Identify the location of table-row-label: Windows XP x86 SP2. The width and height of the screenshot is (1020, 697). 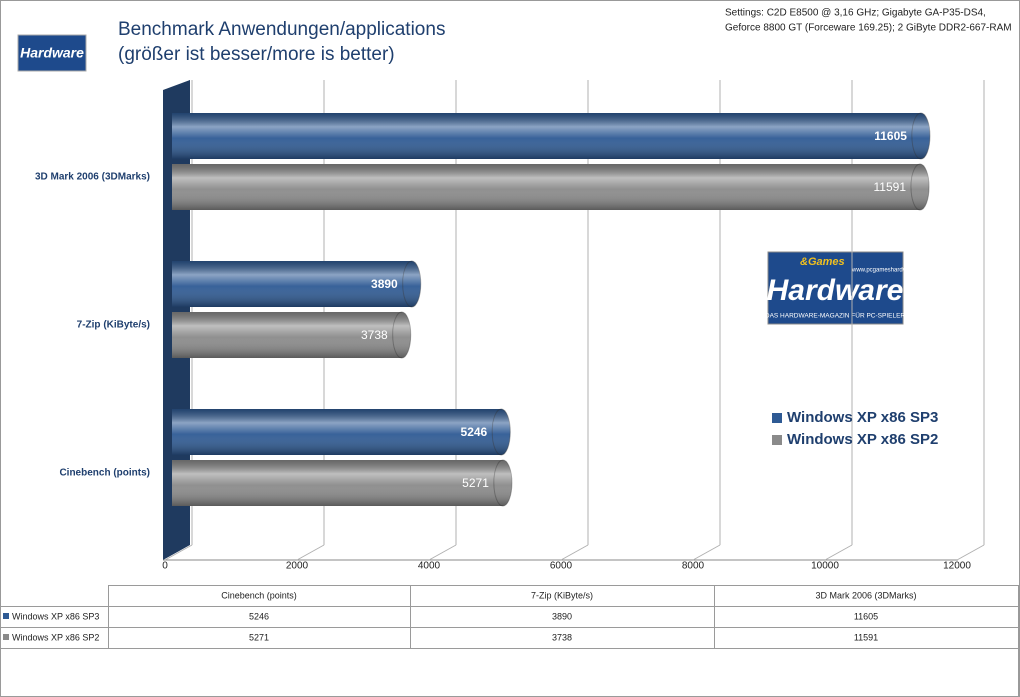
(55, 637).